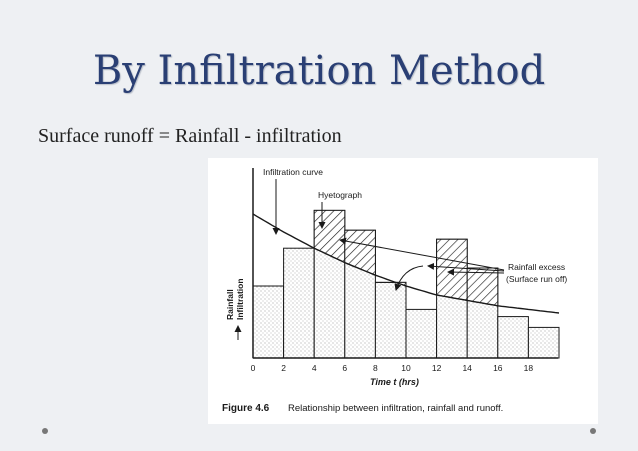 The height and width of the screenshot is (451, 638). Describe the element at coordinates (392, 368) in the screenshot. I see `x-tick-labels: 0 2 4 6 8 10 12 14 16 18` at that location.